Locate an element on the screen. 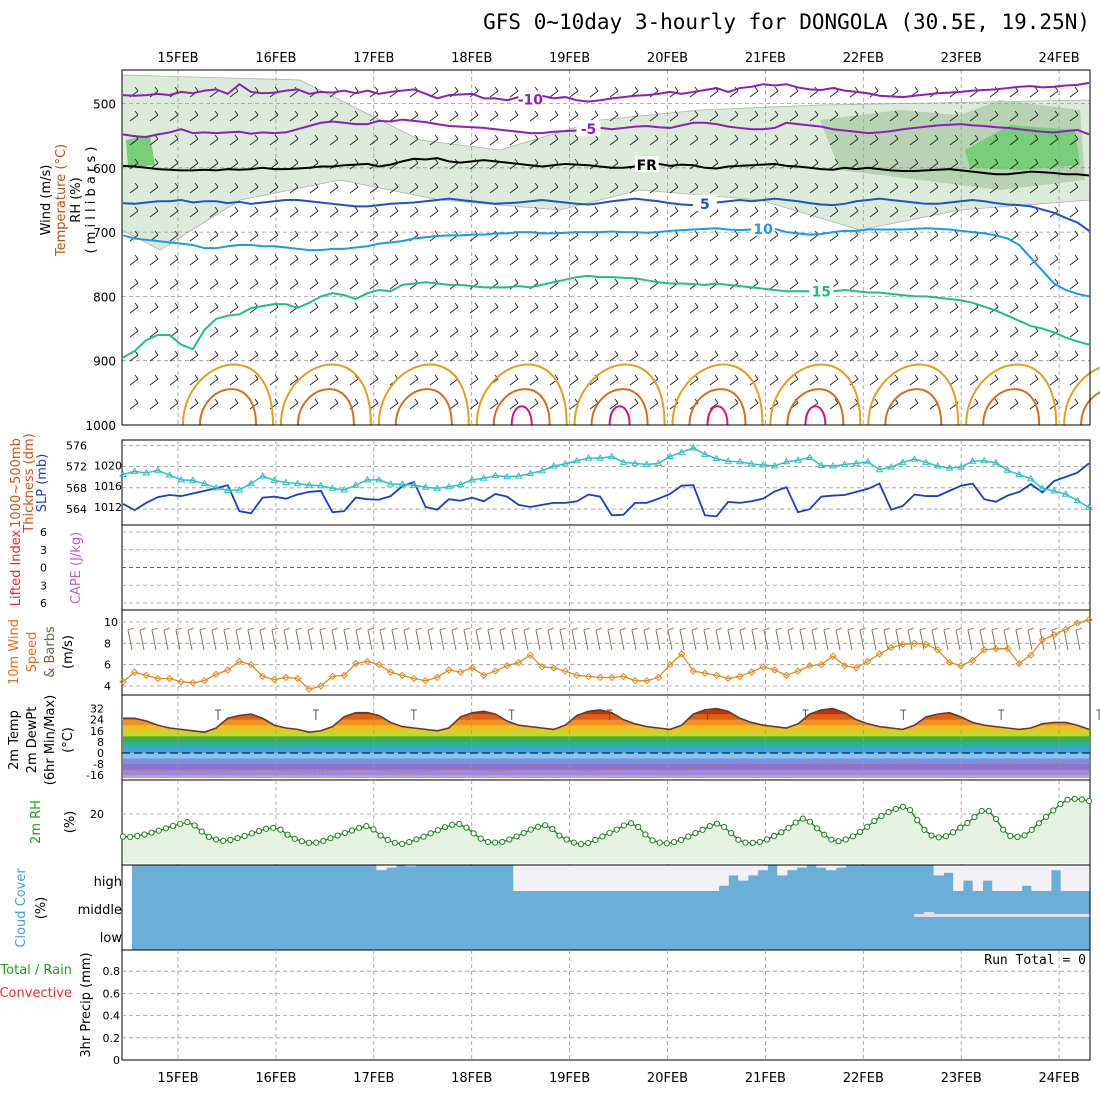  dewpoint-line is located at coordinates (606, 767).